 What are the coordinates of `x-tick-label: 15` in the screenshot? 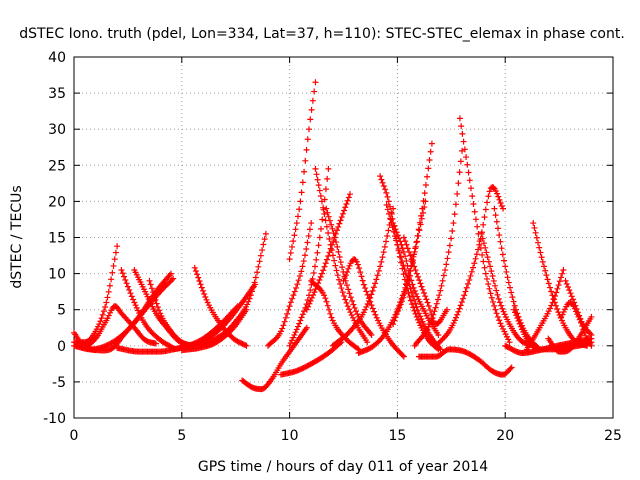 It's located at (397, 436).